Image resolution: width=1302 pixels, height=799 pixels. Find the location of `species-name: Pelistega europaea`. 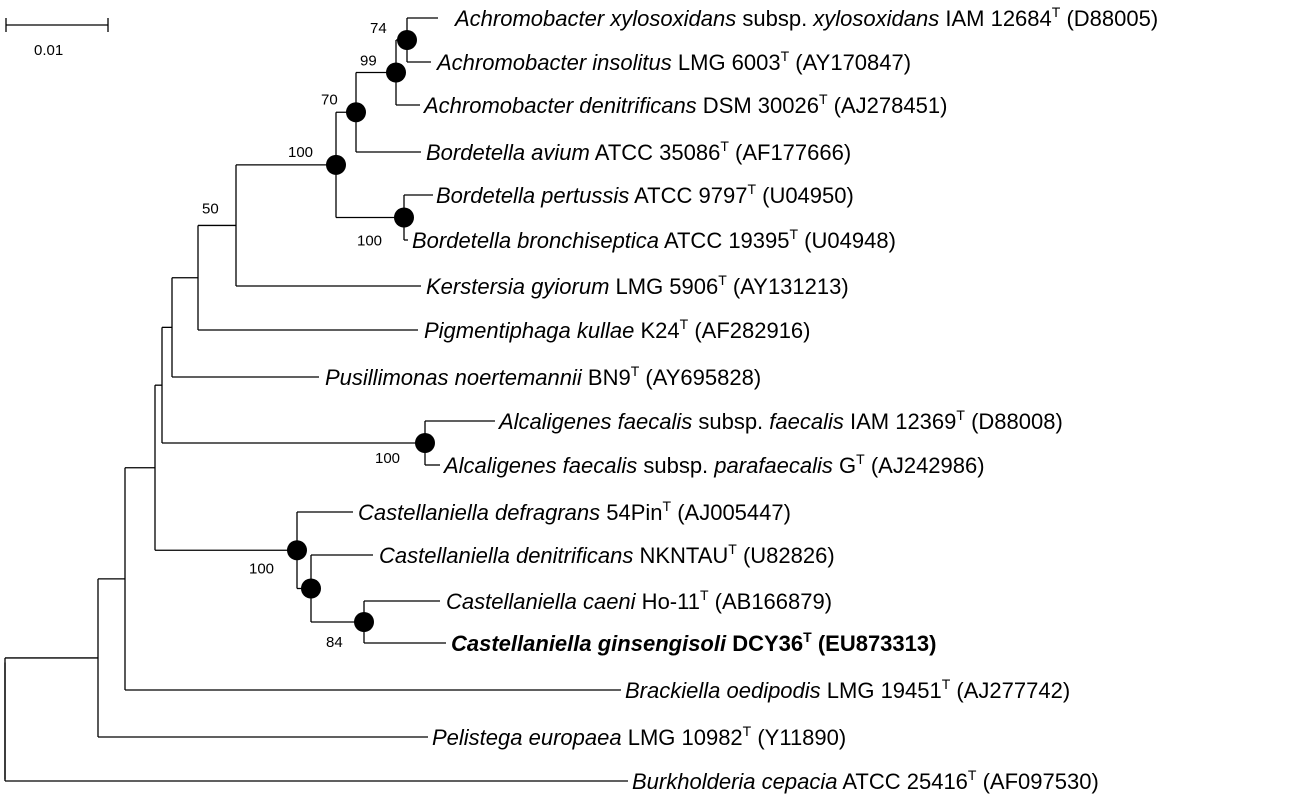

species-name: Pelistega europaea is located at coordinates (527, 737).